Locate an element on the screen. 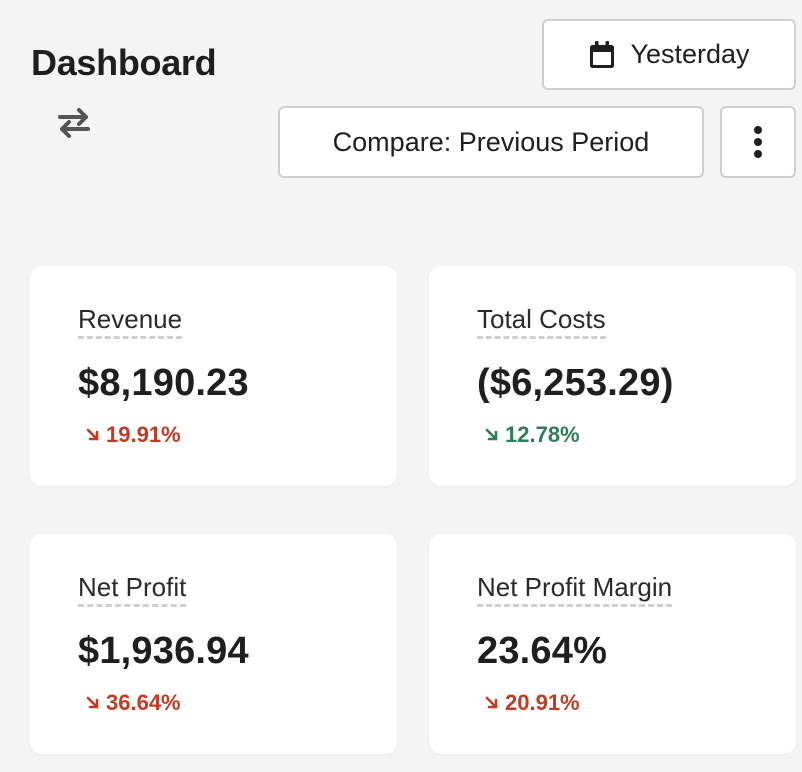 This screenshot has height=772, width=802. compare-label: Compare: Previous Period is located at coordinates (491, 141).